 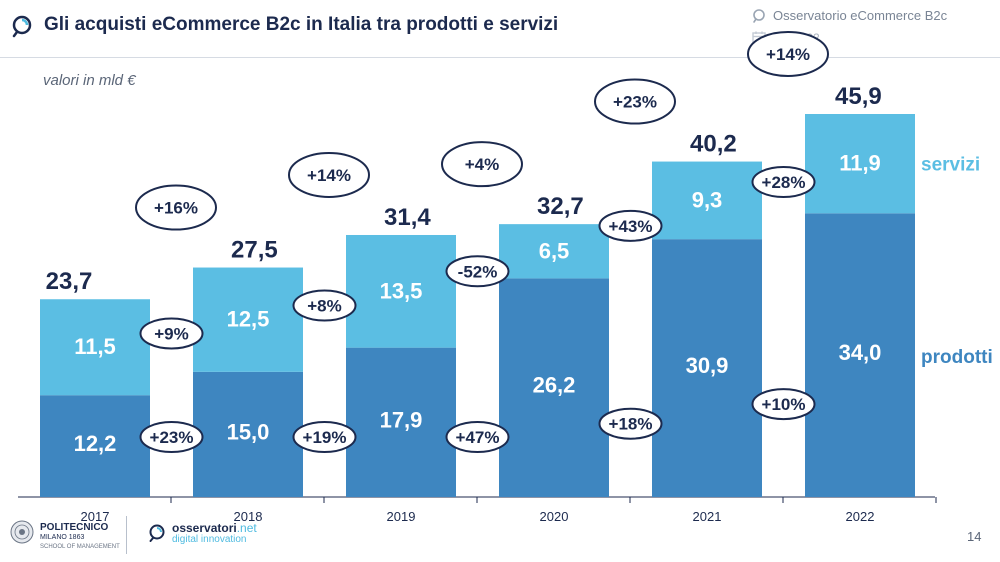 What do you see at coordinates (560, 206) in the screenshot?
I see `total-label: 32,7` at bounding box center [560, 206].